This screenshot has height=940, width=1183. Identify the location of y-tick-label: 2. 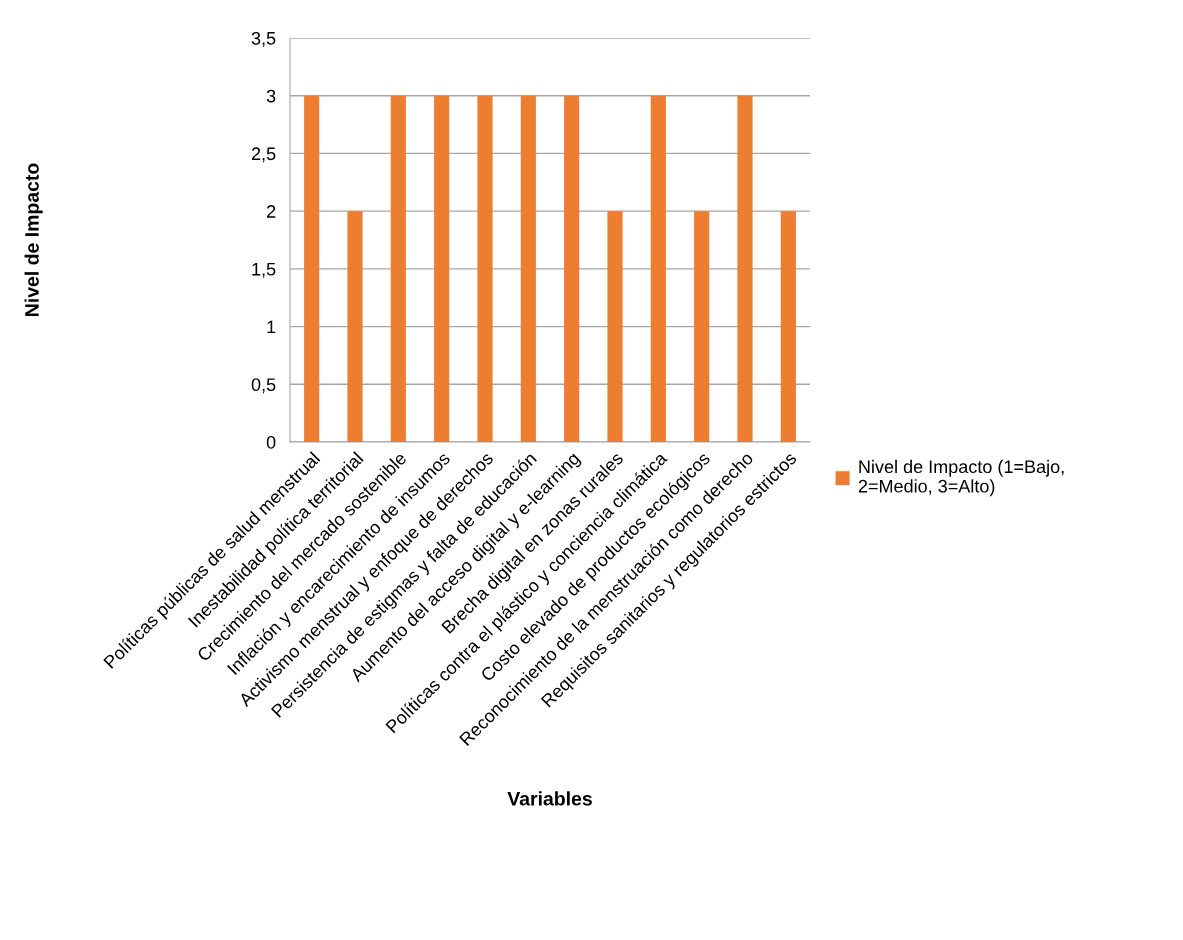
(271, 211).